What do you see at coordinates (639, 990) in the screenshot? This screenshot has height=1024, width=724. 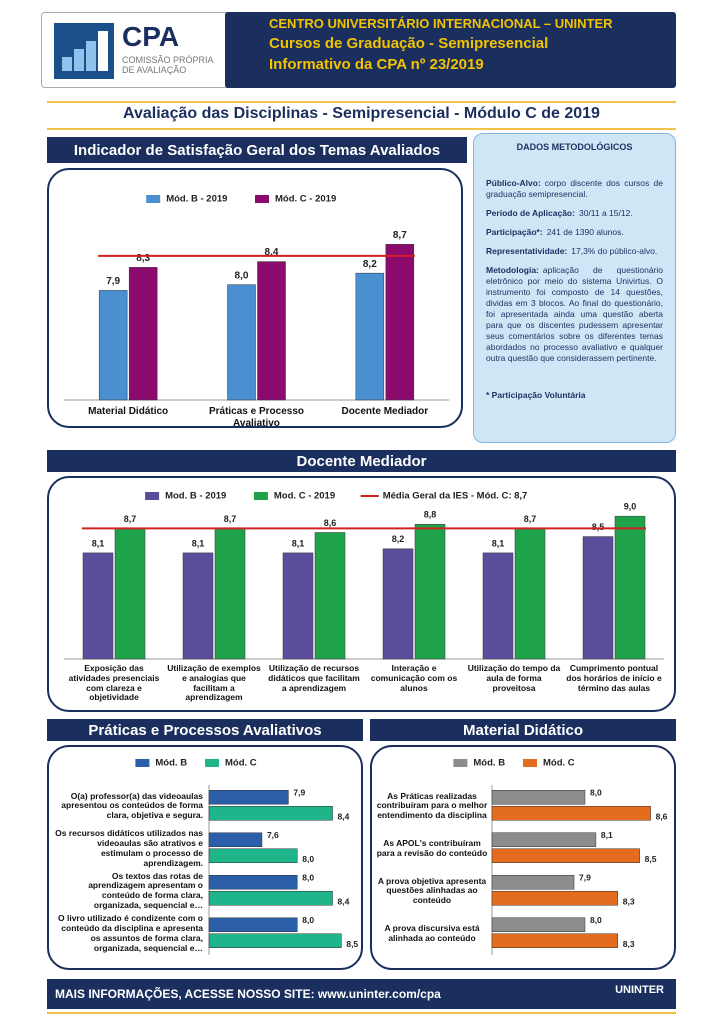 I see `footer-logo: UNINTER` at bounding box center [639, 990].